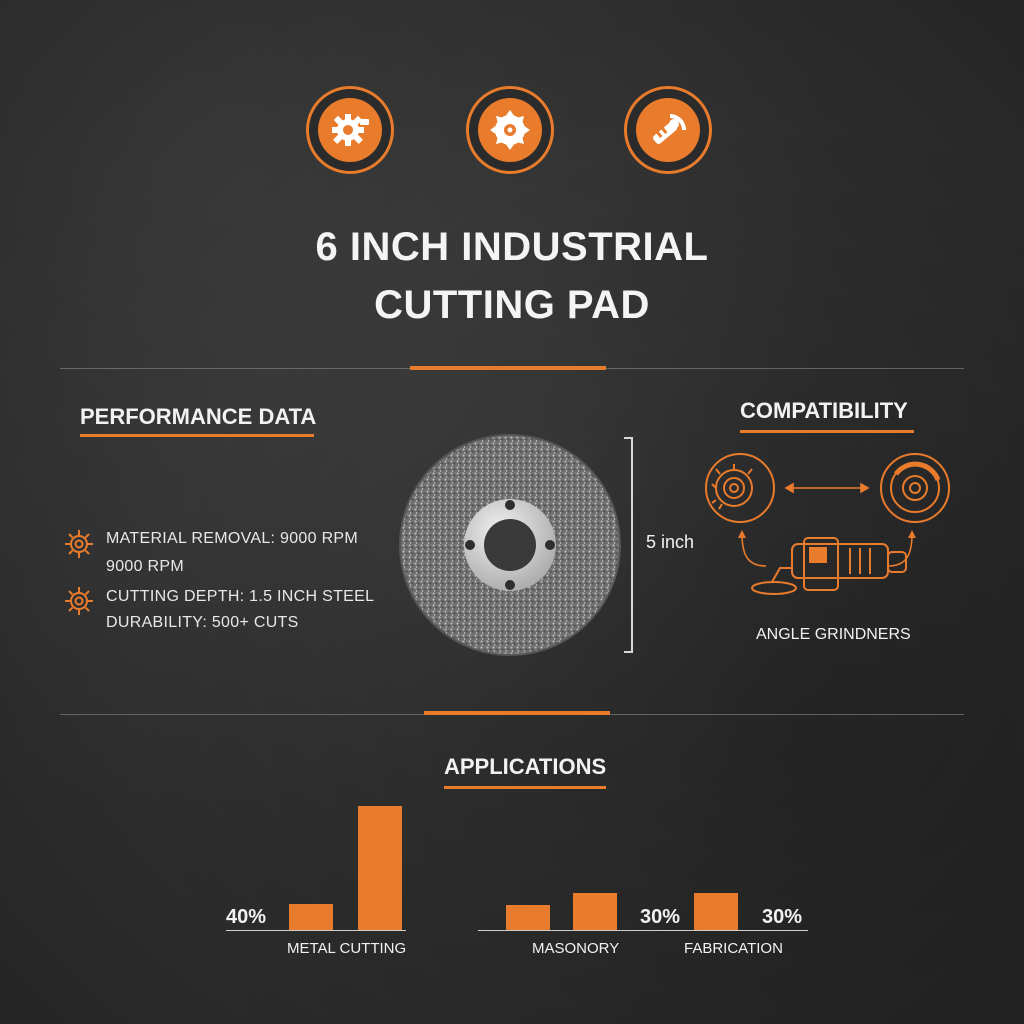 The image size is (1024, 1024). What do you see at coordinates (733, 948) in the screenshot?
I see `category-label: FABRICATION` at bounding box center [733, 948].